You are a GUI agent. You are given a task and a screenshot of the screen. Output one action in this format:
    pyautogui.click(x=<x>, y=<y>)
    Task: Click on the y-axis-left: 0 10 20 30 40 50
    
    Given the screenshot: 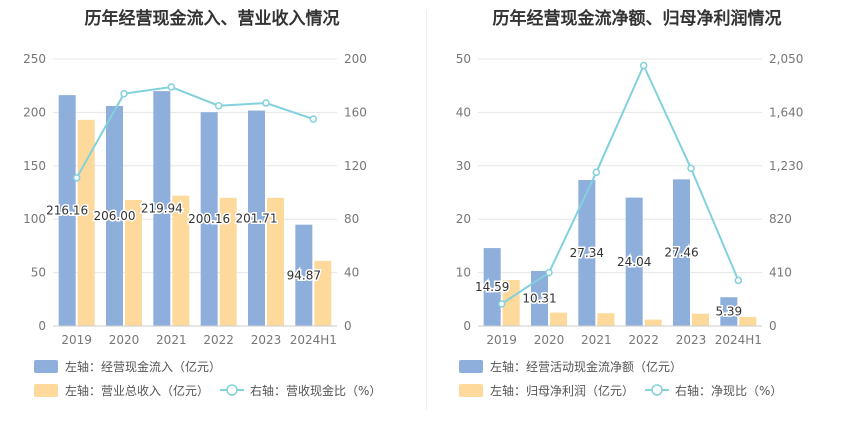 What is the action you would take?
    pyautogui.click(x=463, y=192)
    